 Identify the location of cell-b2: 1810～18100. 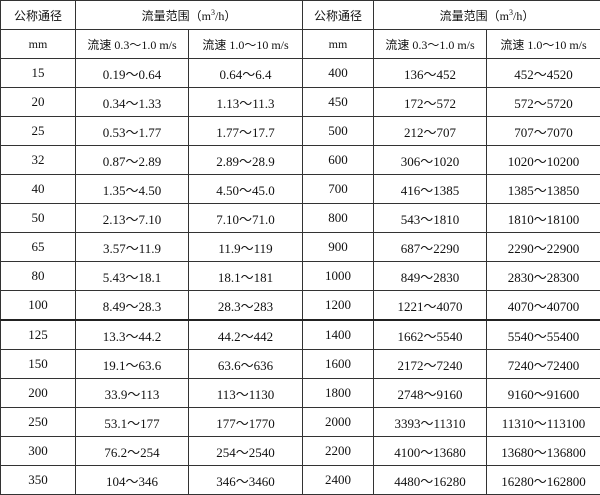
(543, 218).